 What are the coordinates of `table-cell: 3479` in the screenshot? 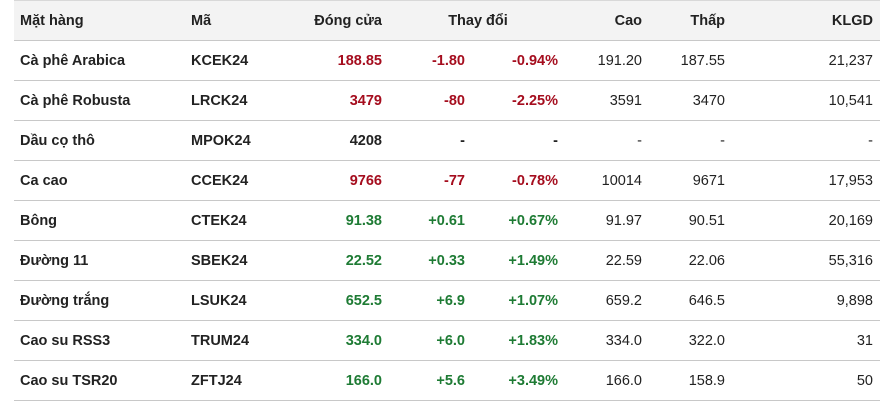 It's located at (345, 100).